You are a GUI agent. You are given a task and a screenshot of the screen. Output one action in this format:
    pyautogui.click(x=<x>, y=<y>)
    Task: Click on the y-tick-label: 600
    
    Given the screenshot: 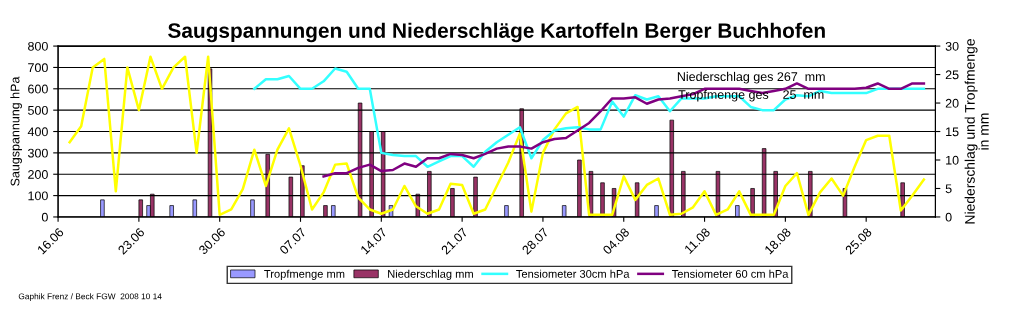 What is the action you would take?
    pyautogui.click(x=38, y=89)
    